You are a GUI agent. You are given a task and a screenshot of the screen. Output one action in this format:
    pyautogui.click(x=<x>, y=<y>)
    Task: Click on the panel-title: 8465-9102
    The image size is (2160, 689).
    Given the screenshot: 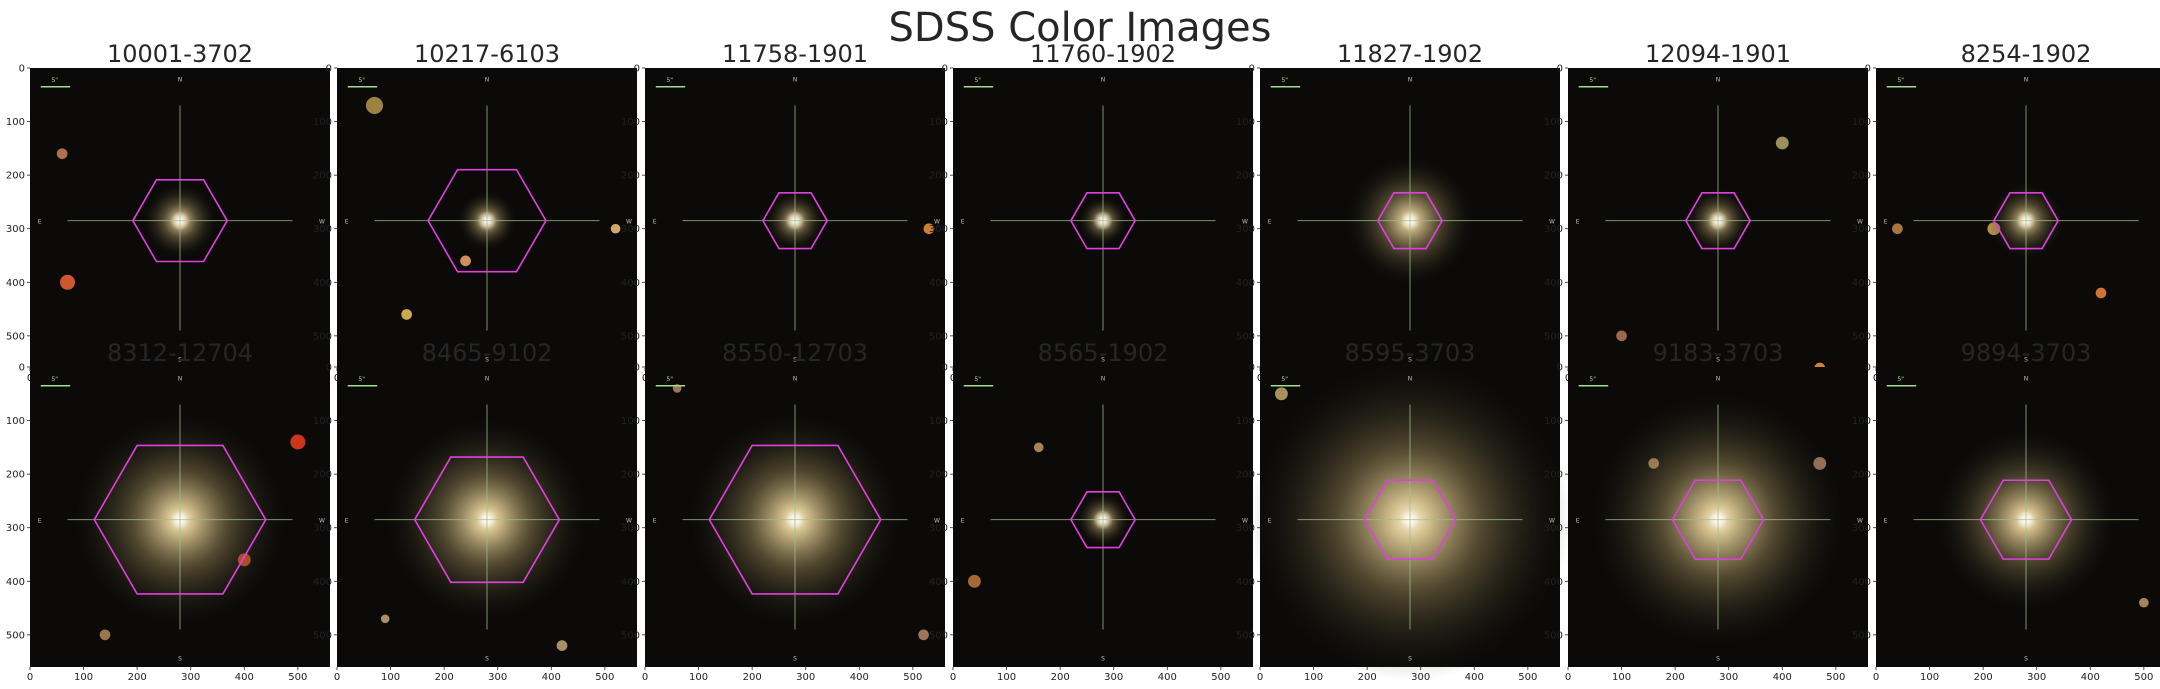 What is the action you would take?
    pyautogui.click(x=487, y=353)
    